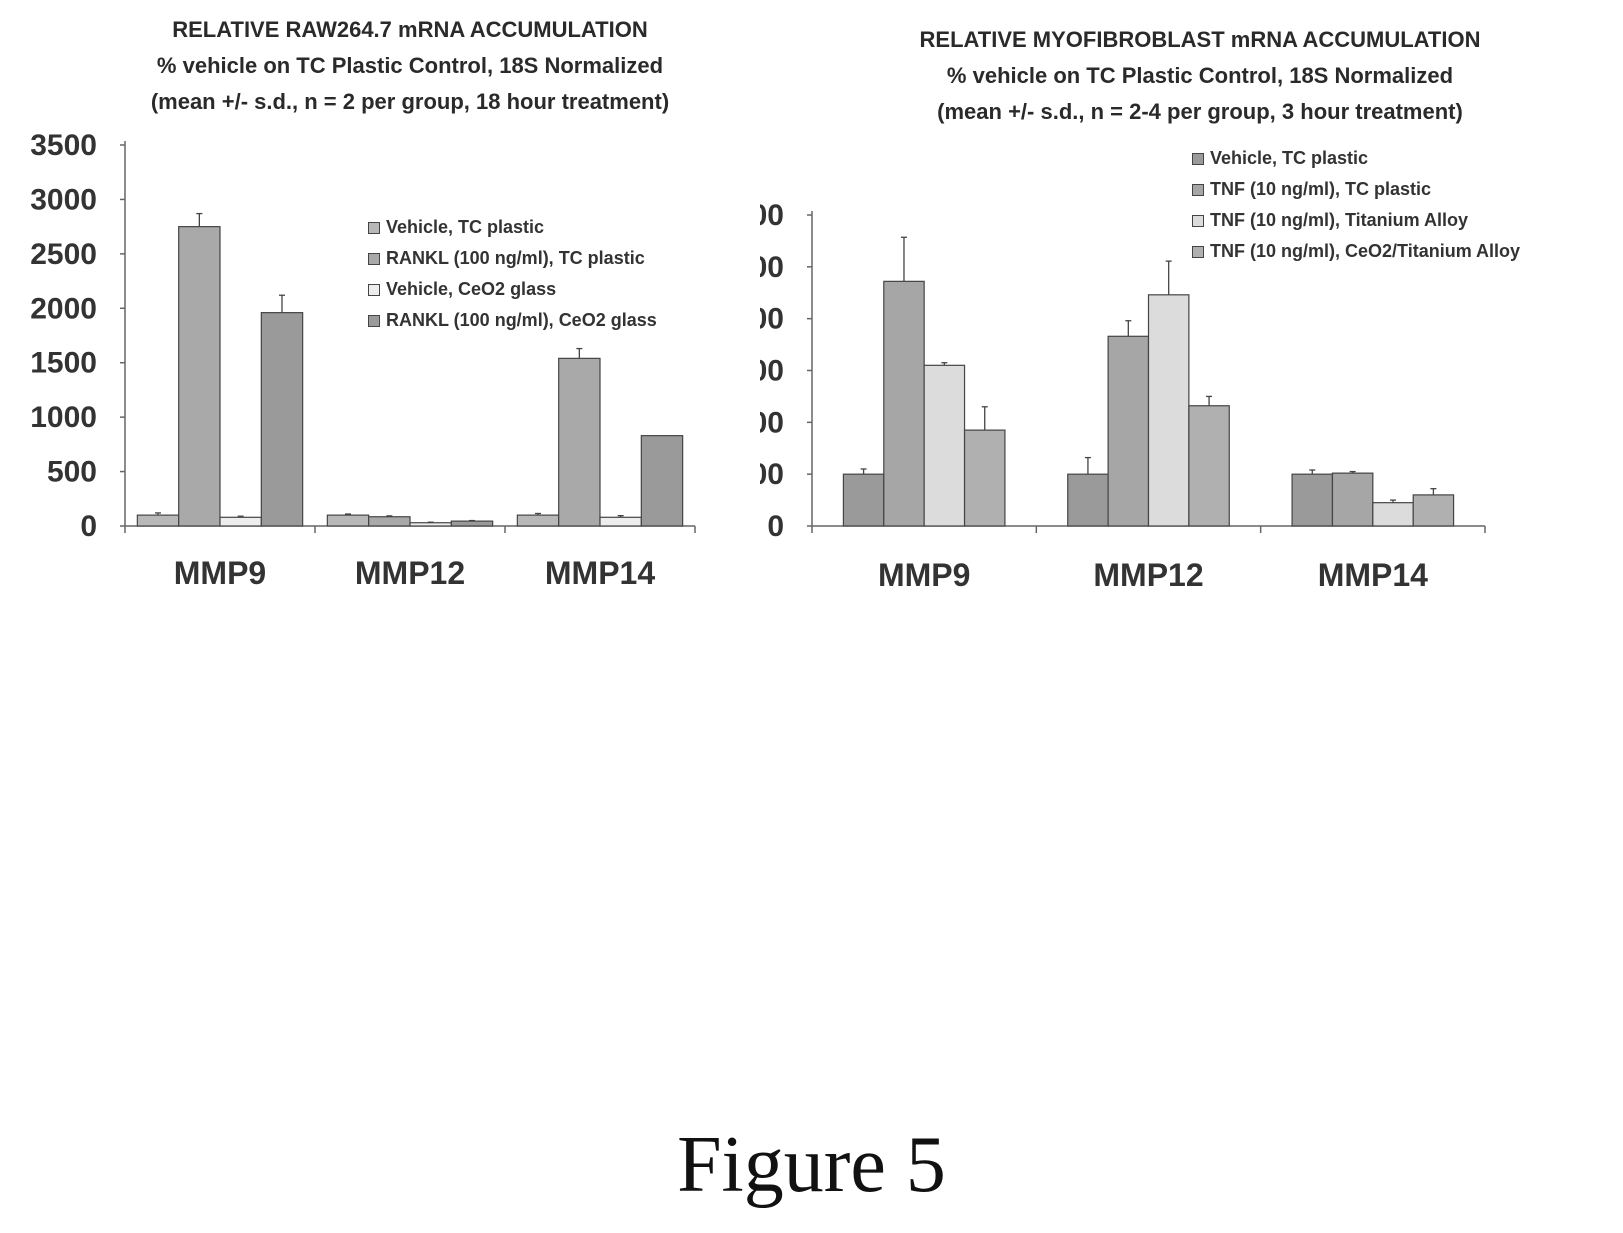 Image resolution: width=1623 pixels, height=1233 pixels. I want to click on y-tick-label: 300, so click(772, 371).